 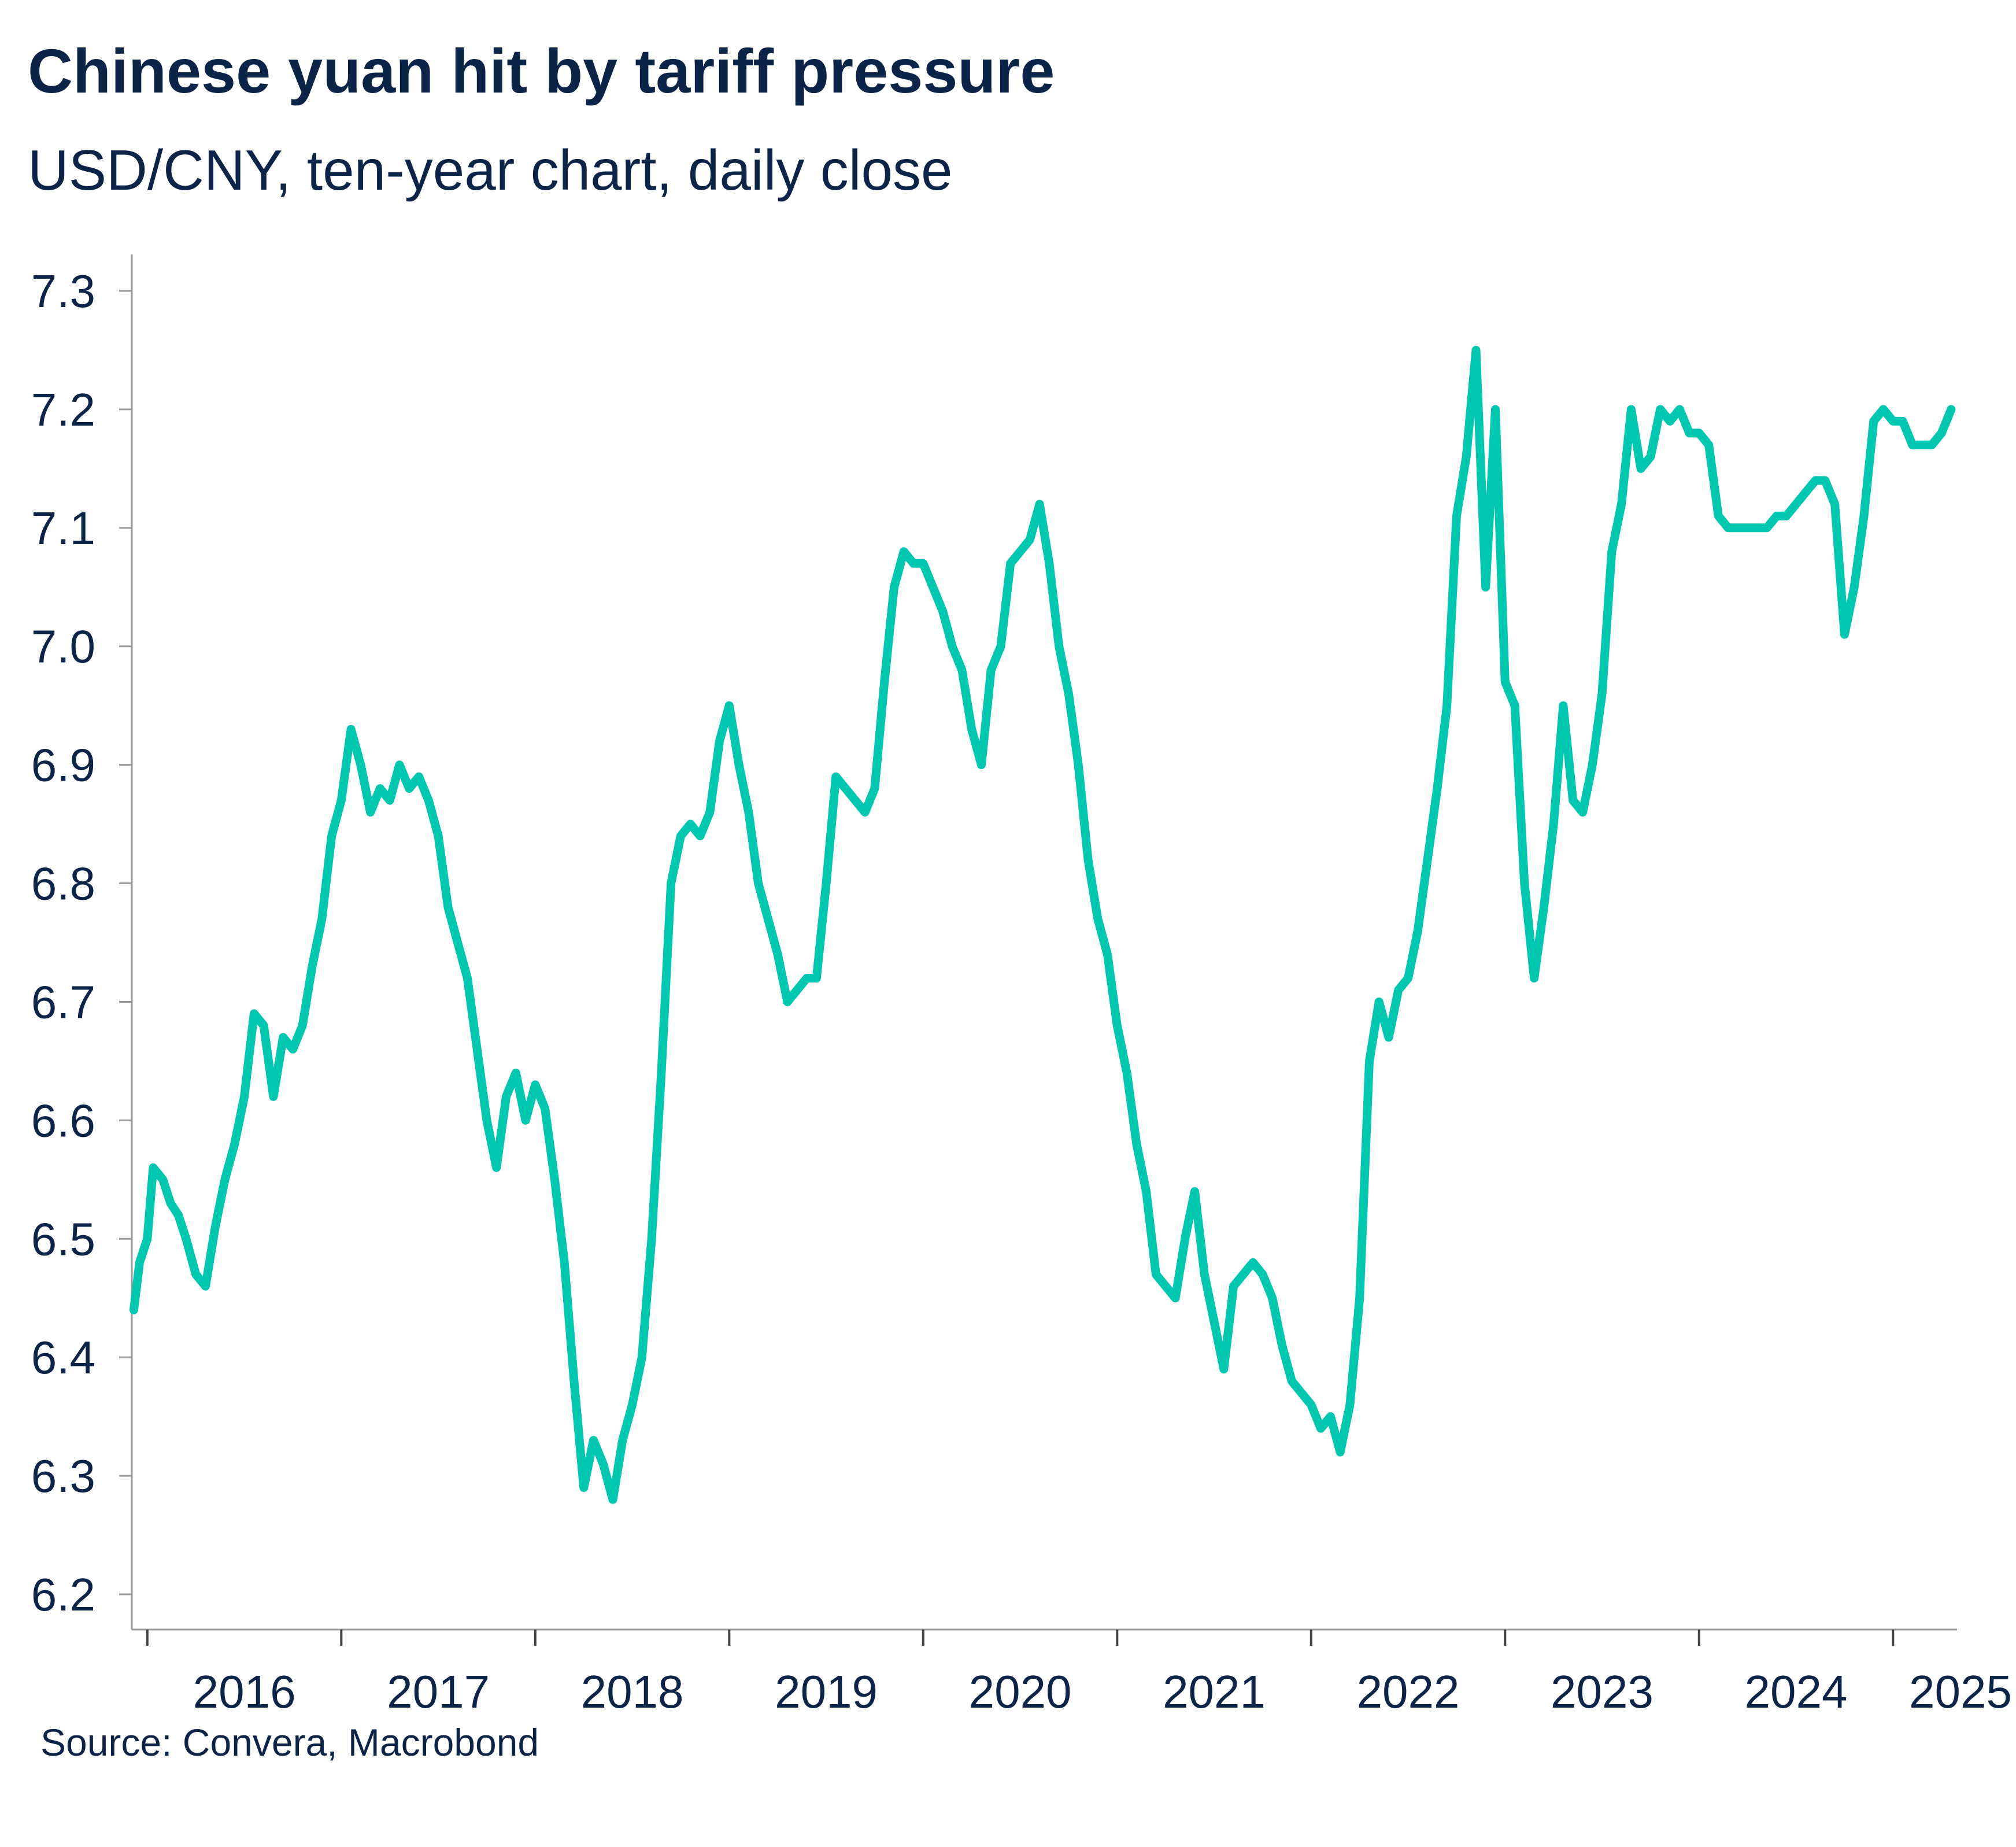 I want to click on y-tick-label: 6.8, so click(x=63, y=884).